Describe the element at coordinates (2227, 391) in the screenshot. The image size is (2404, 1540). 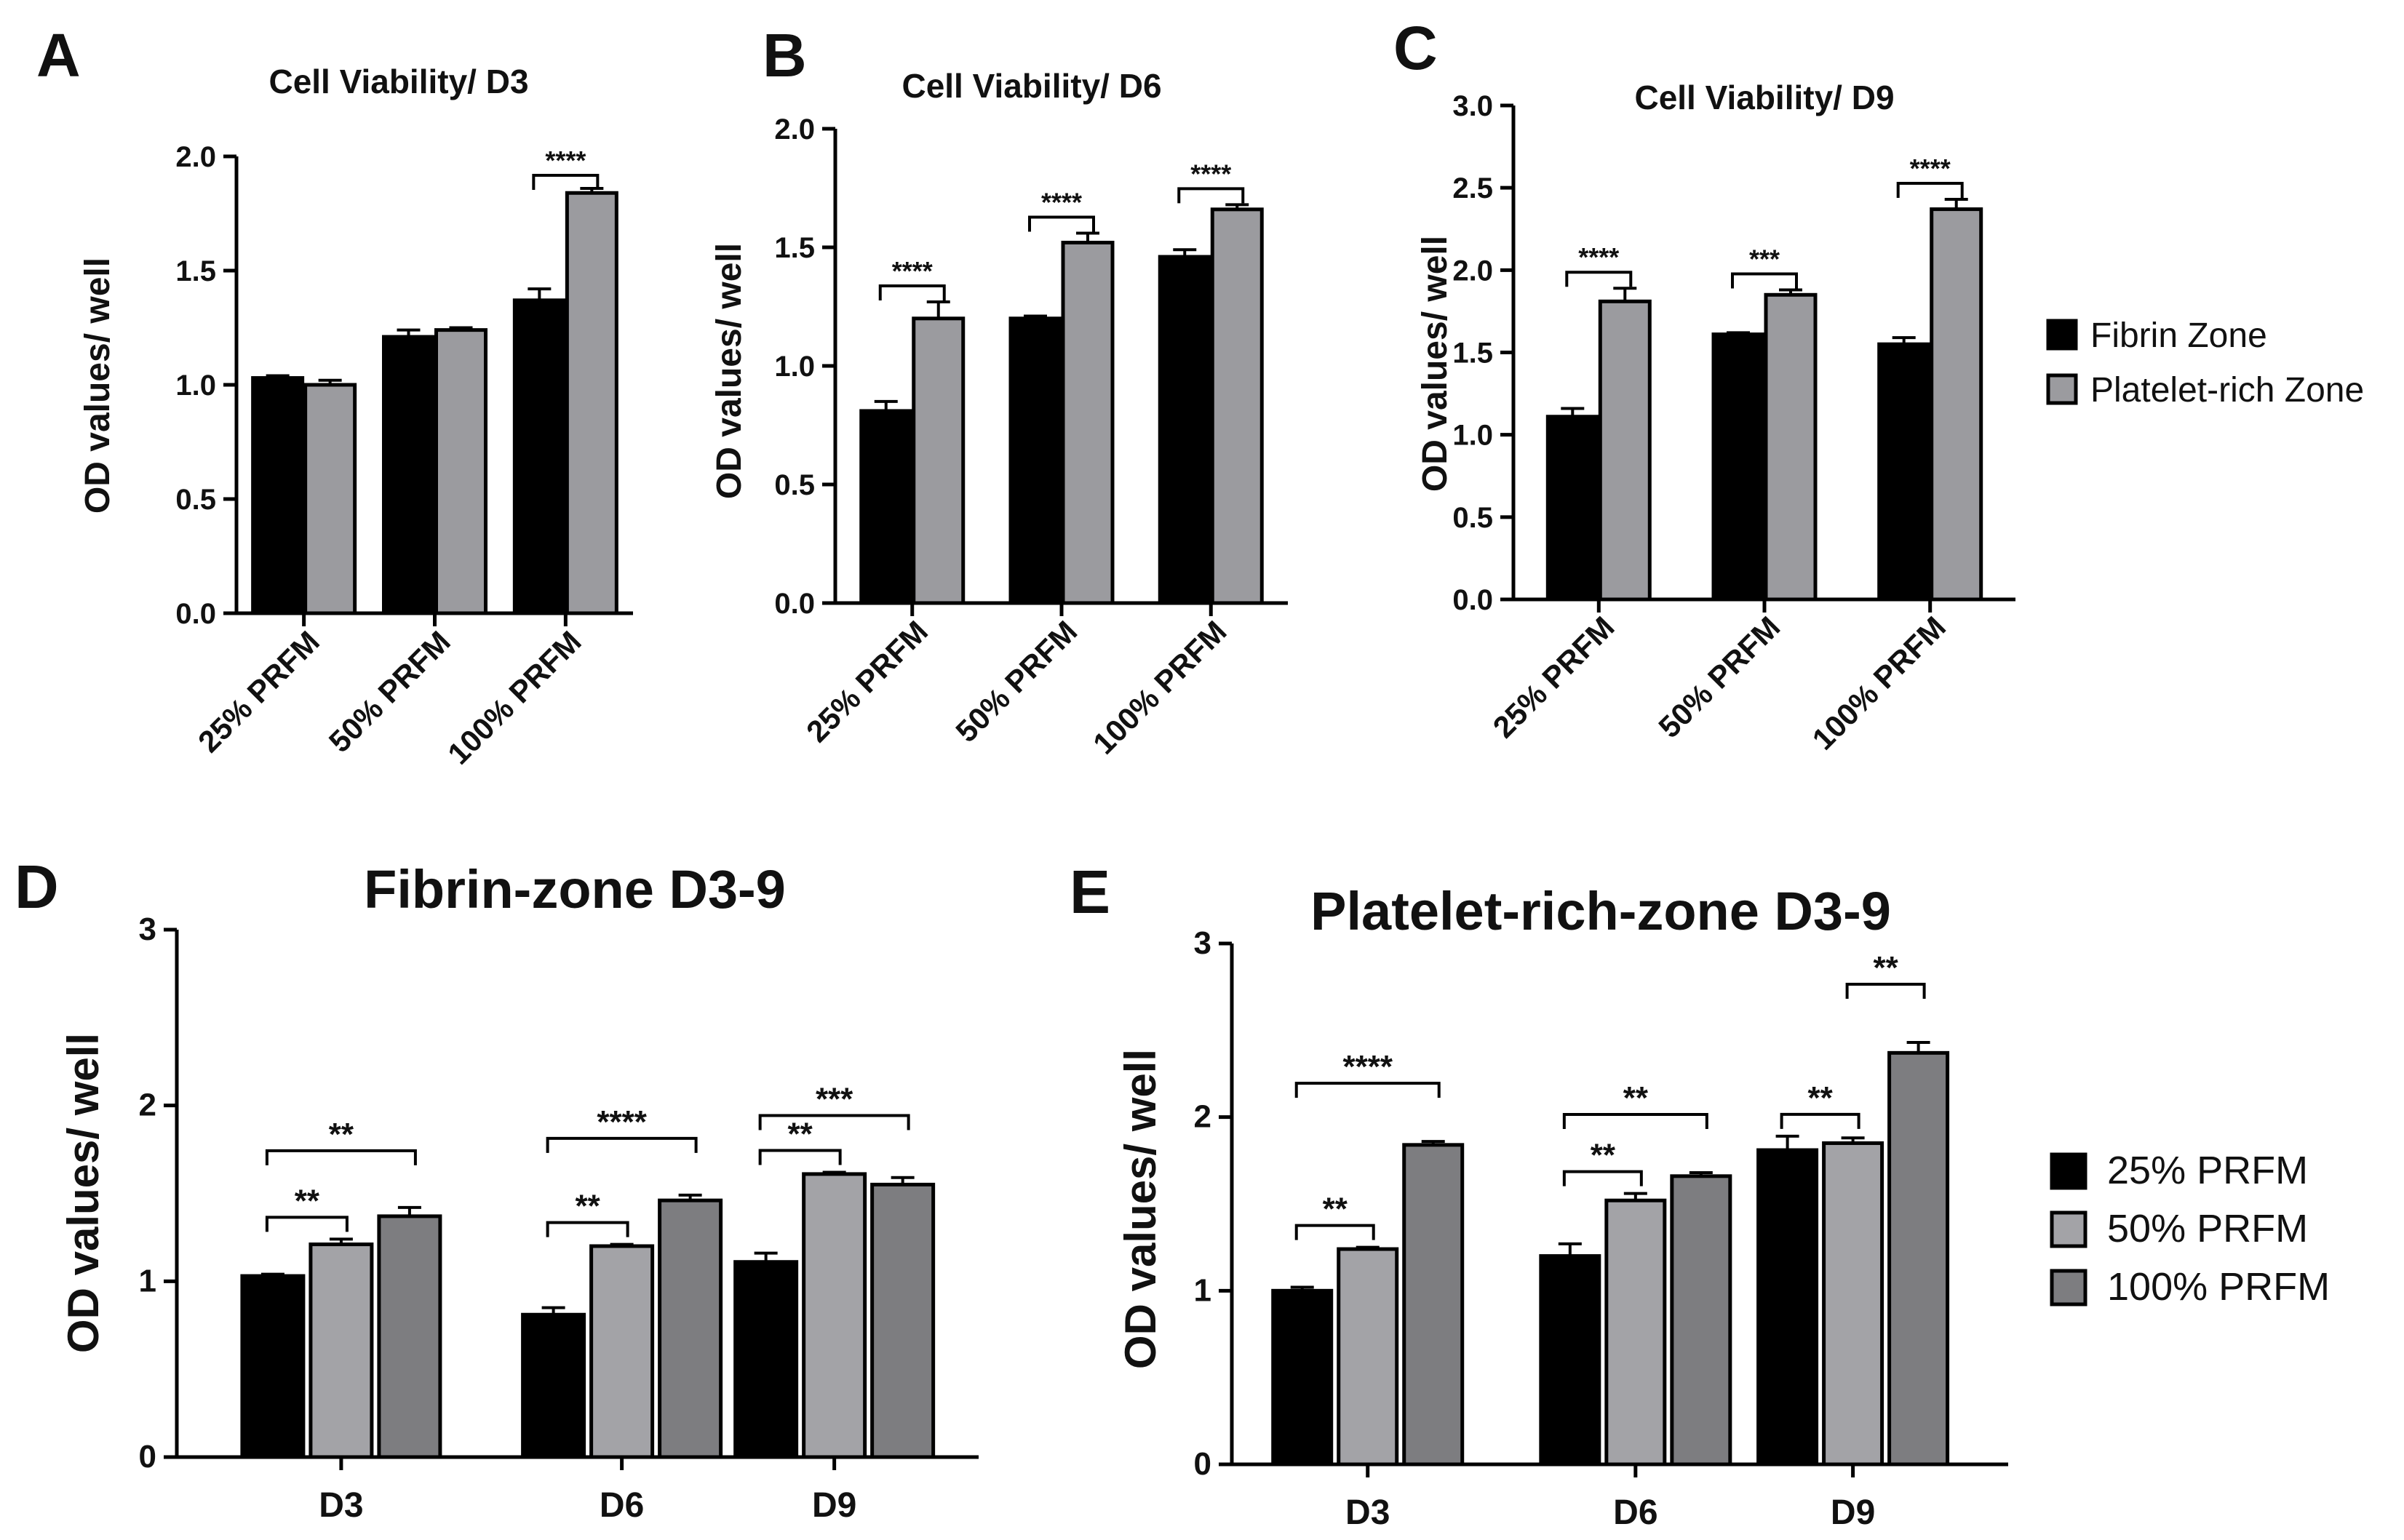
I see `legend-label: Platelet-rich Zone` at that location.